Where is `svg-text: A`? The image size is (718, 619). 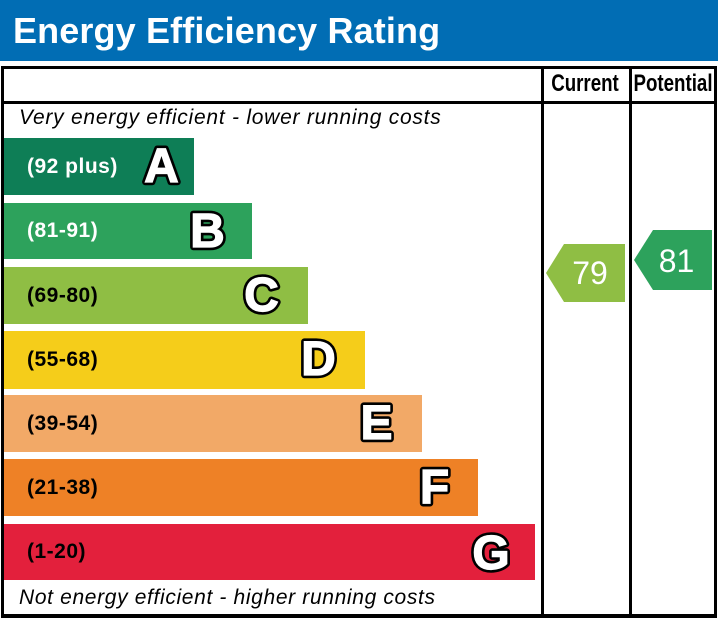
svg-text: A is located at coordinates (161, 166).